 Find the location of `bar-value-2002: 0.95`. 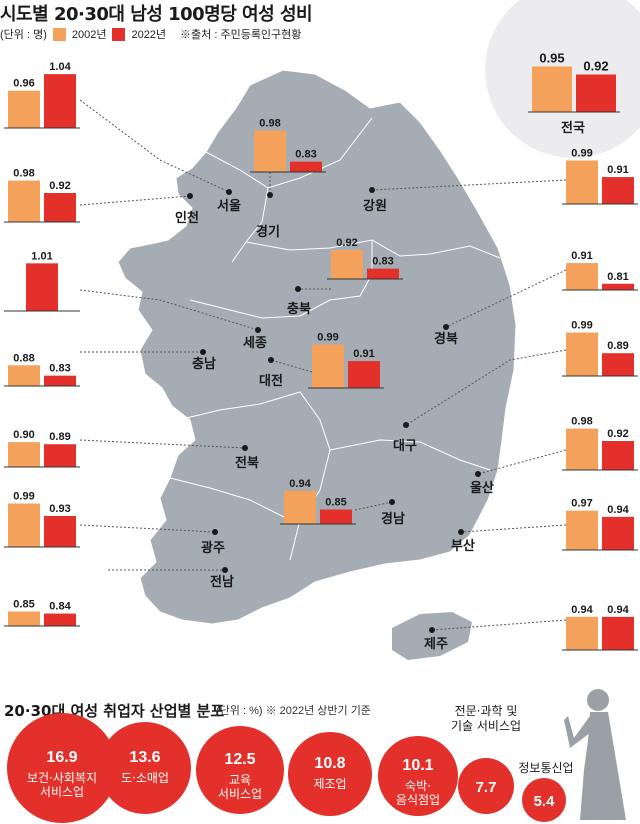

bar-value-2002: 0.95 is located at coordinates (551, 57).